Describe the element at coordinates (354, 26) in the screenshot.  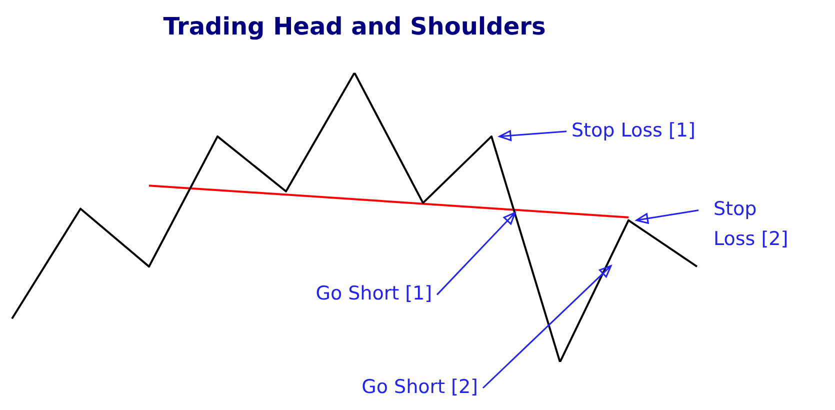
I see `chart-title: Trading Head and Shoulders` at that location.